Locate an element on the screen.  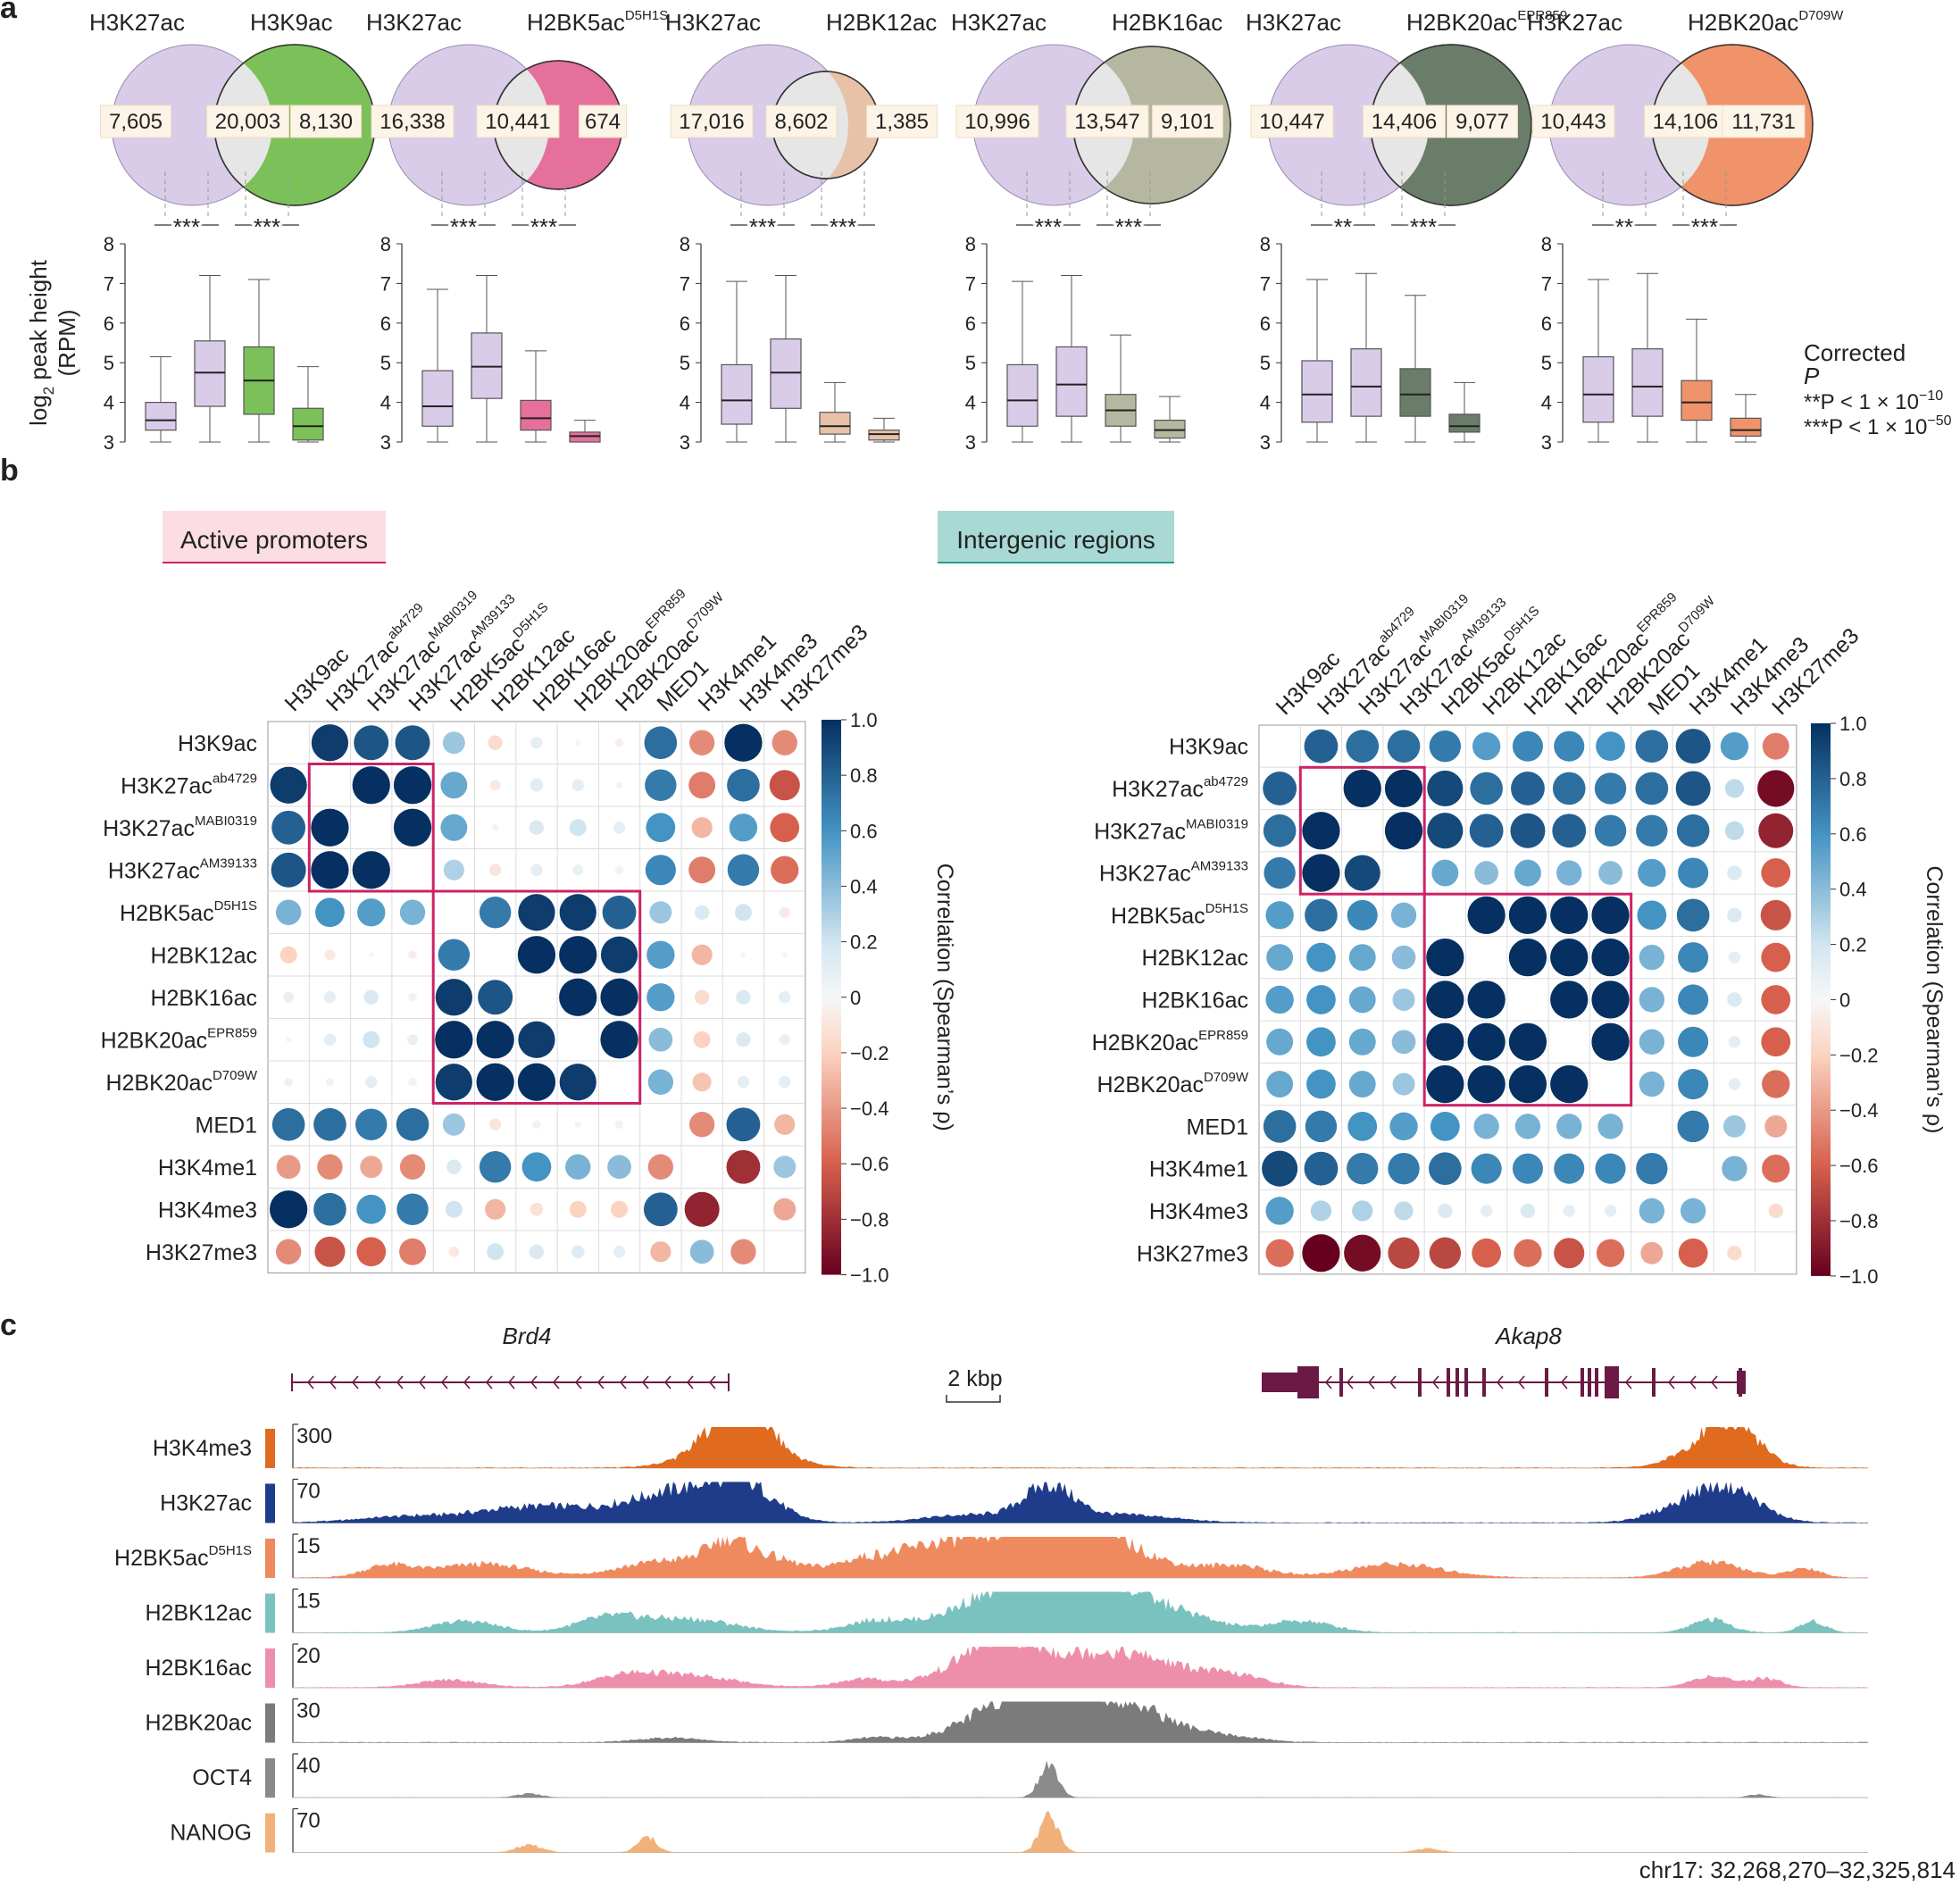
legend-line-1-sup: −10 is located at coordinates (1931, 396).